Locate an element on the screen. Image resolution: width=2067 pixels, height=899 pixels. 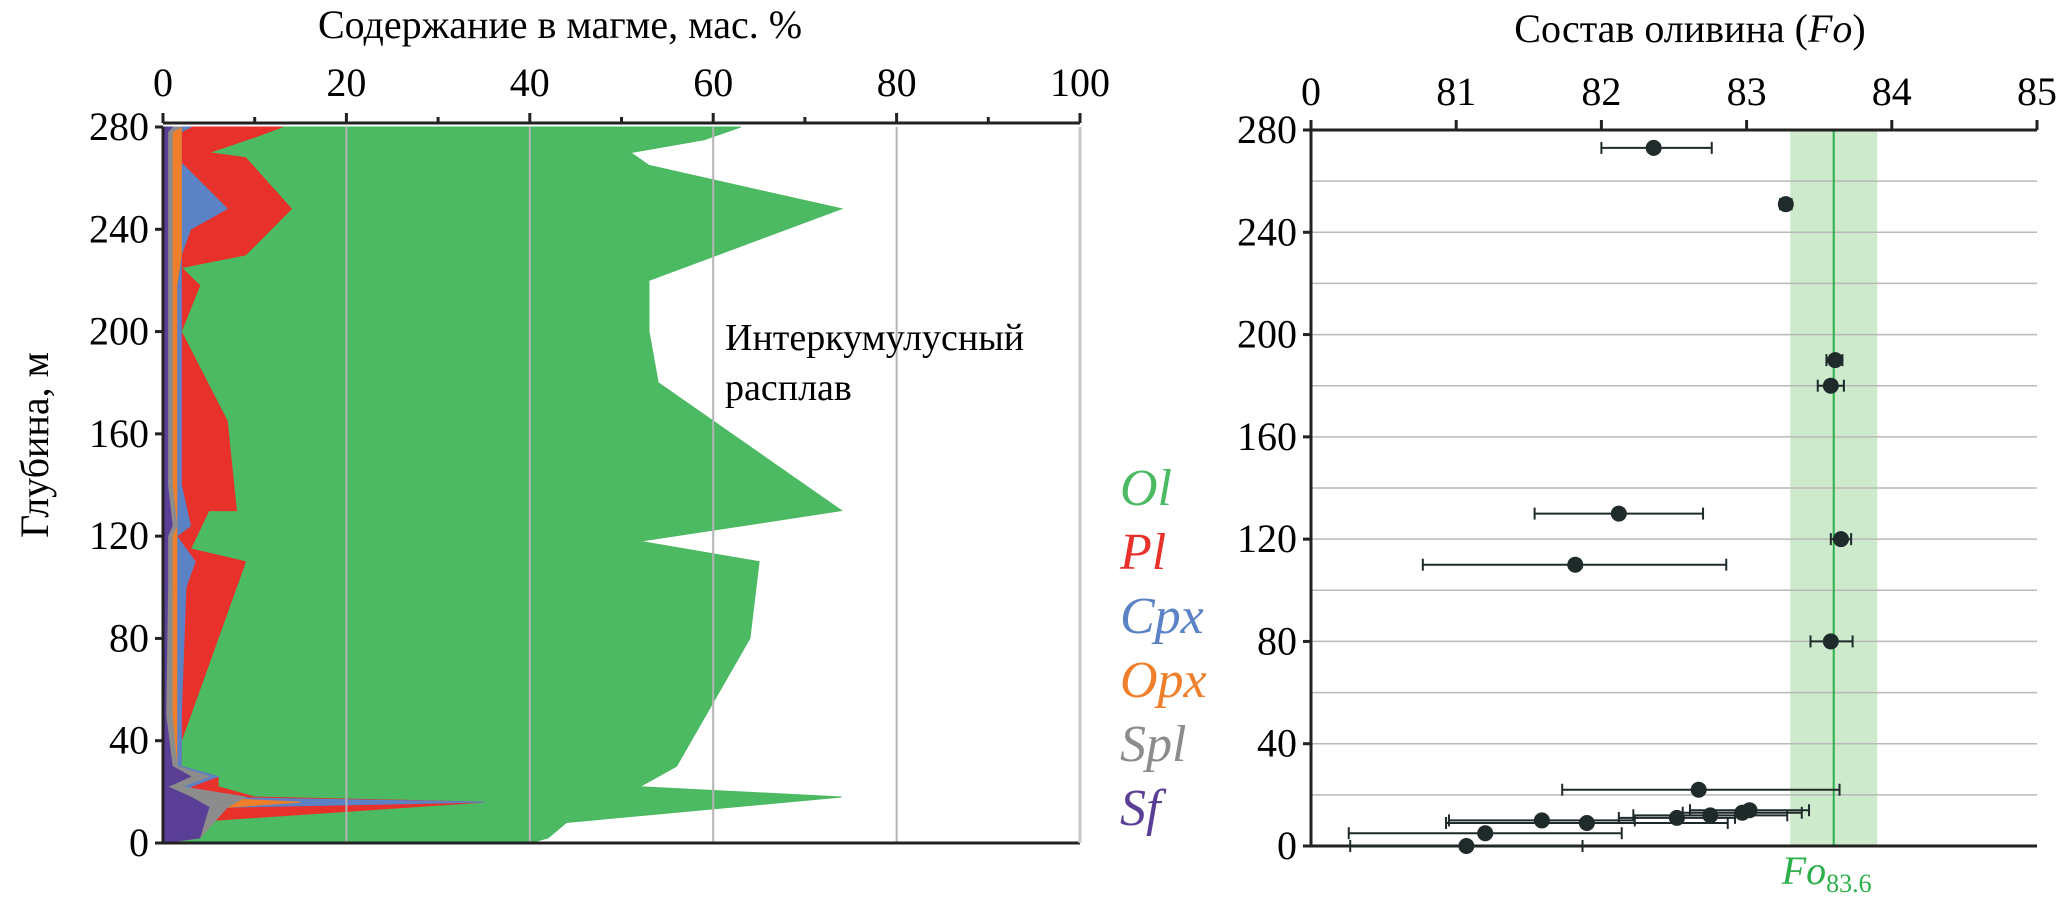
legend-item-opx: Opx is located at coordinates (1163, 680).